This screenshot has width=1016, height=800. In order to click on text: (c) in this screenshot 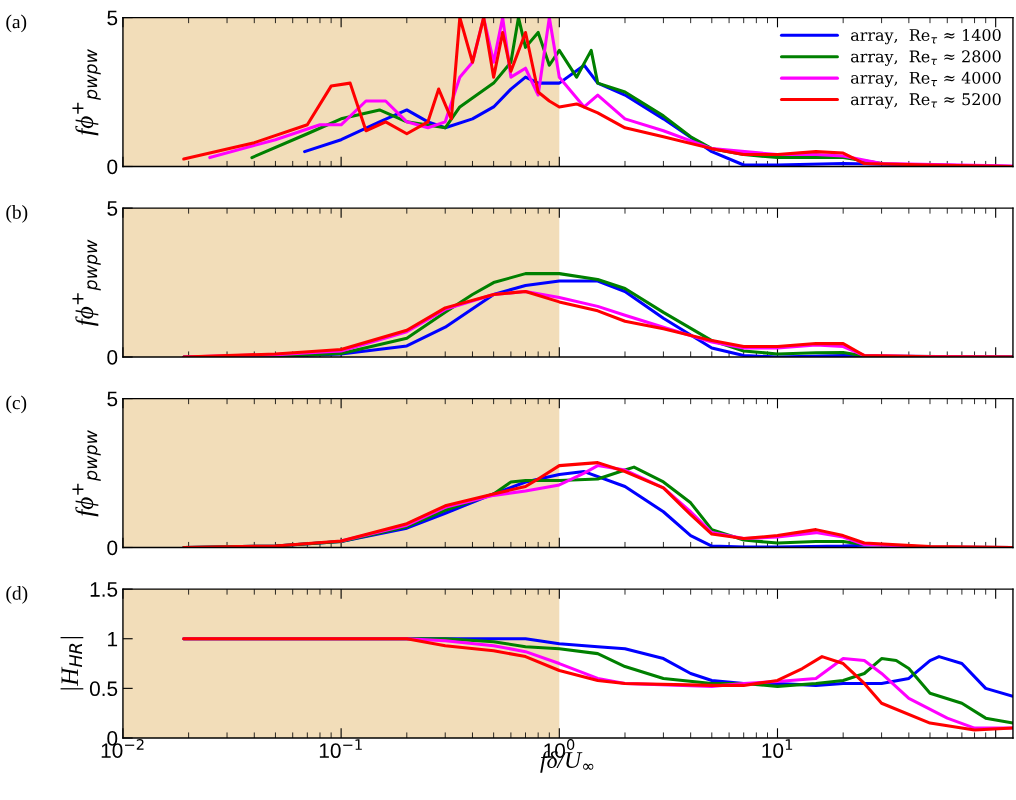, I will do `click(16, 404)`.